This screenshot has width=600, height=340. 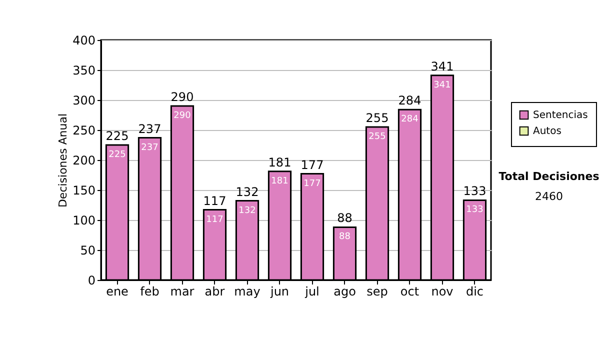 I want to click on x-tick-label: nov, so click(x=442, y=291).